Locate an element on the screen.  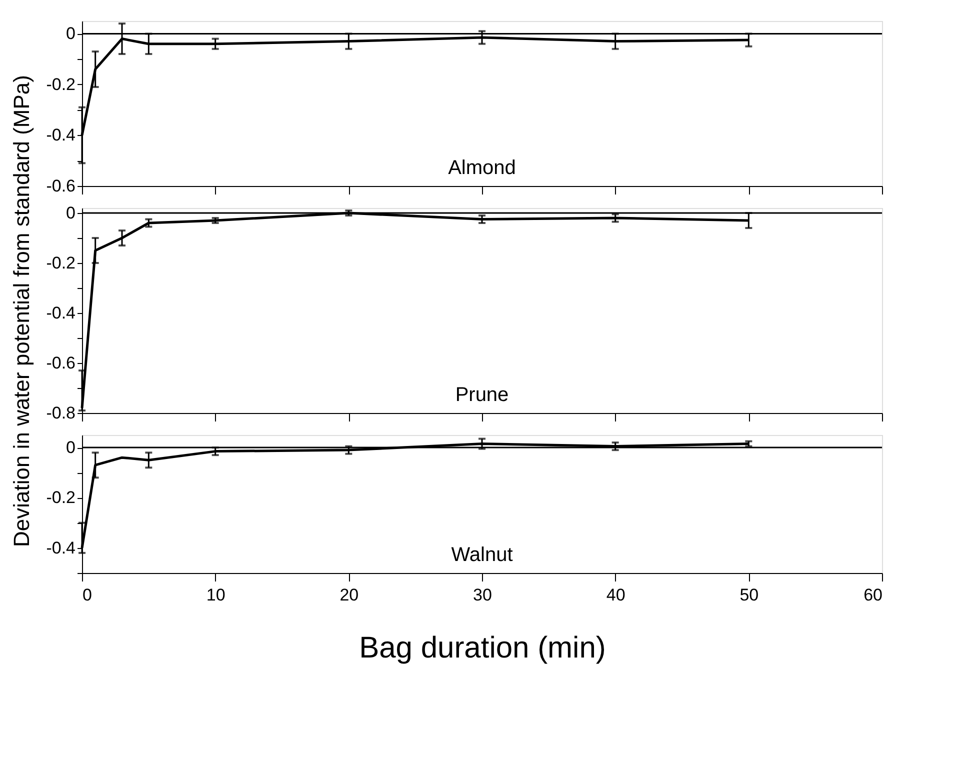
text: Walnut is located at coordinates (482, 555).